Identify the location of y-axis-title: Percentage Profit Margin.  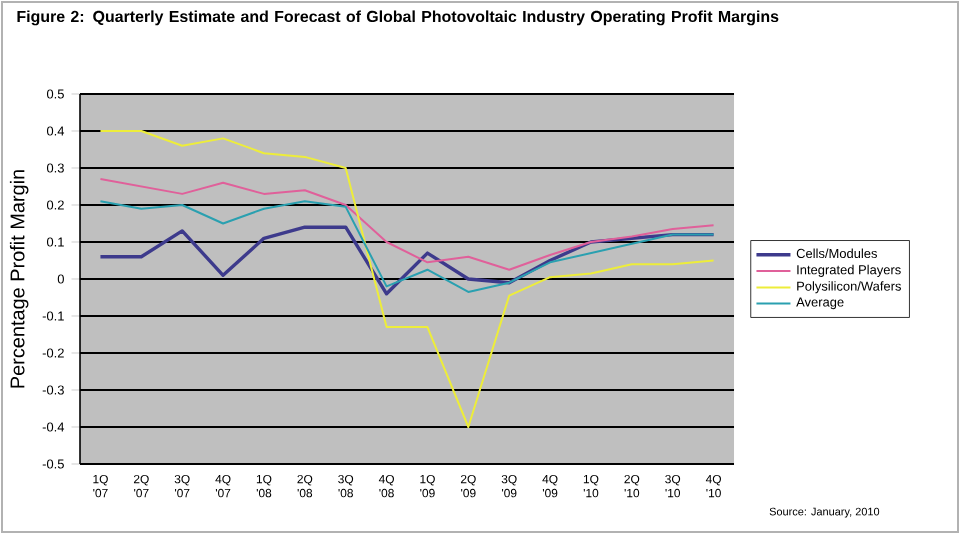
(19, 279).